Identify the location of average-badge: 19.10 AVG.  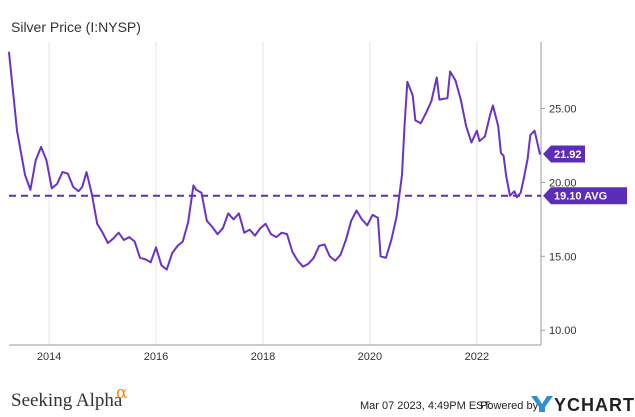
(580, 197).